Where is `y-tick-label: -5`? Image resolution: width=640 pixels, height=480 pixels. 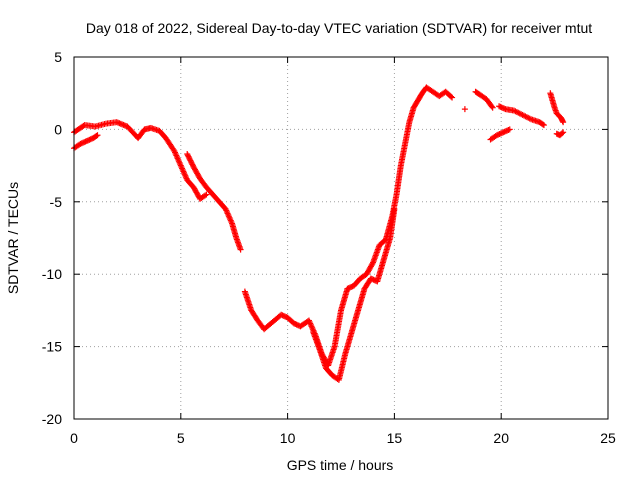
y-tick-label: -5 is located at coordinates (56, 202).